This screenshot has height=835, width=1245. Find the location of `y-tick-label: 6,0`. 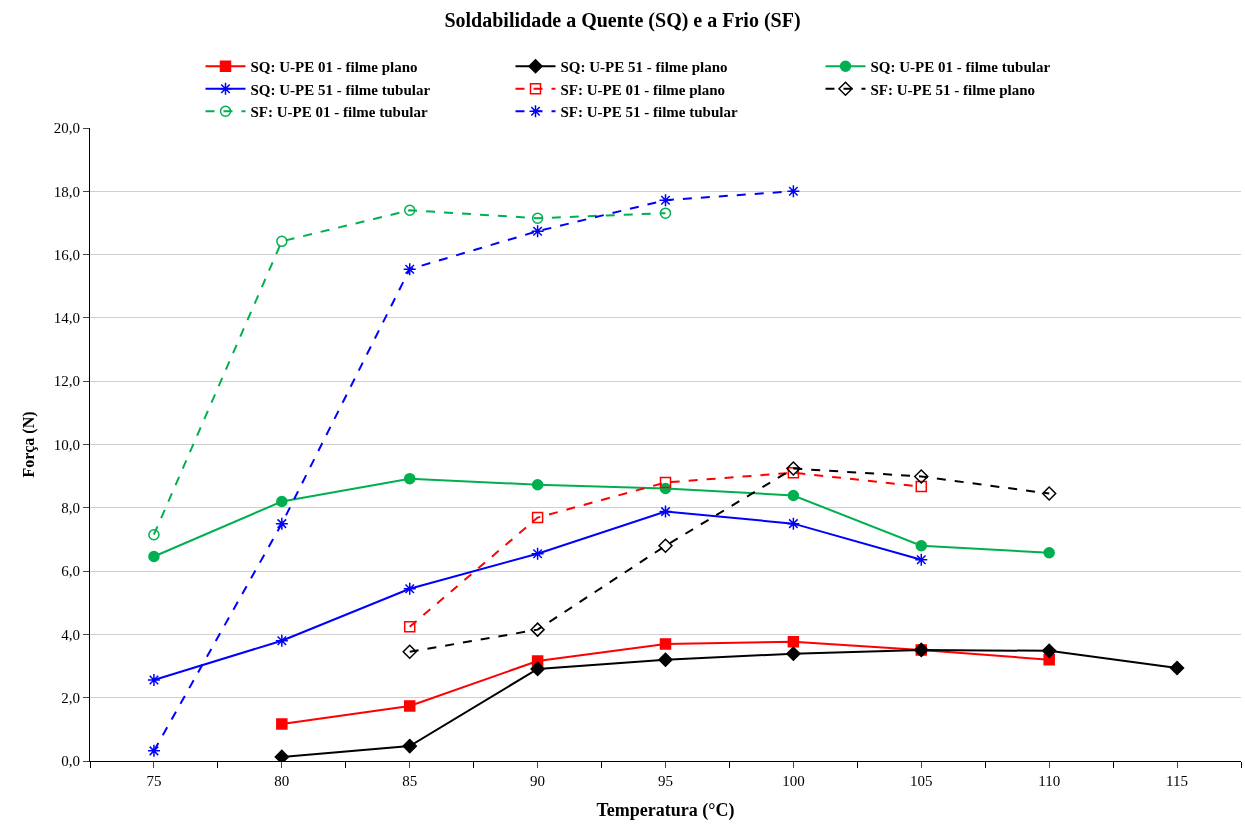

y-tick-label: 6,0 is located at coordinates (70, 571).